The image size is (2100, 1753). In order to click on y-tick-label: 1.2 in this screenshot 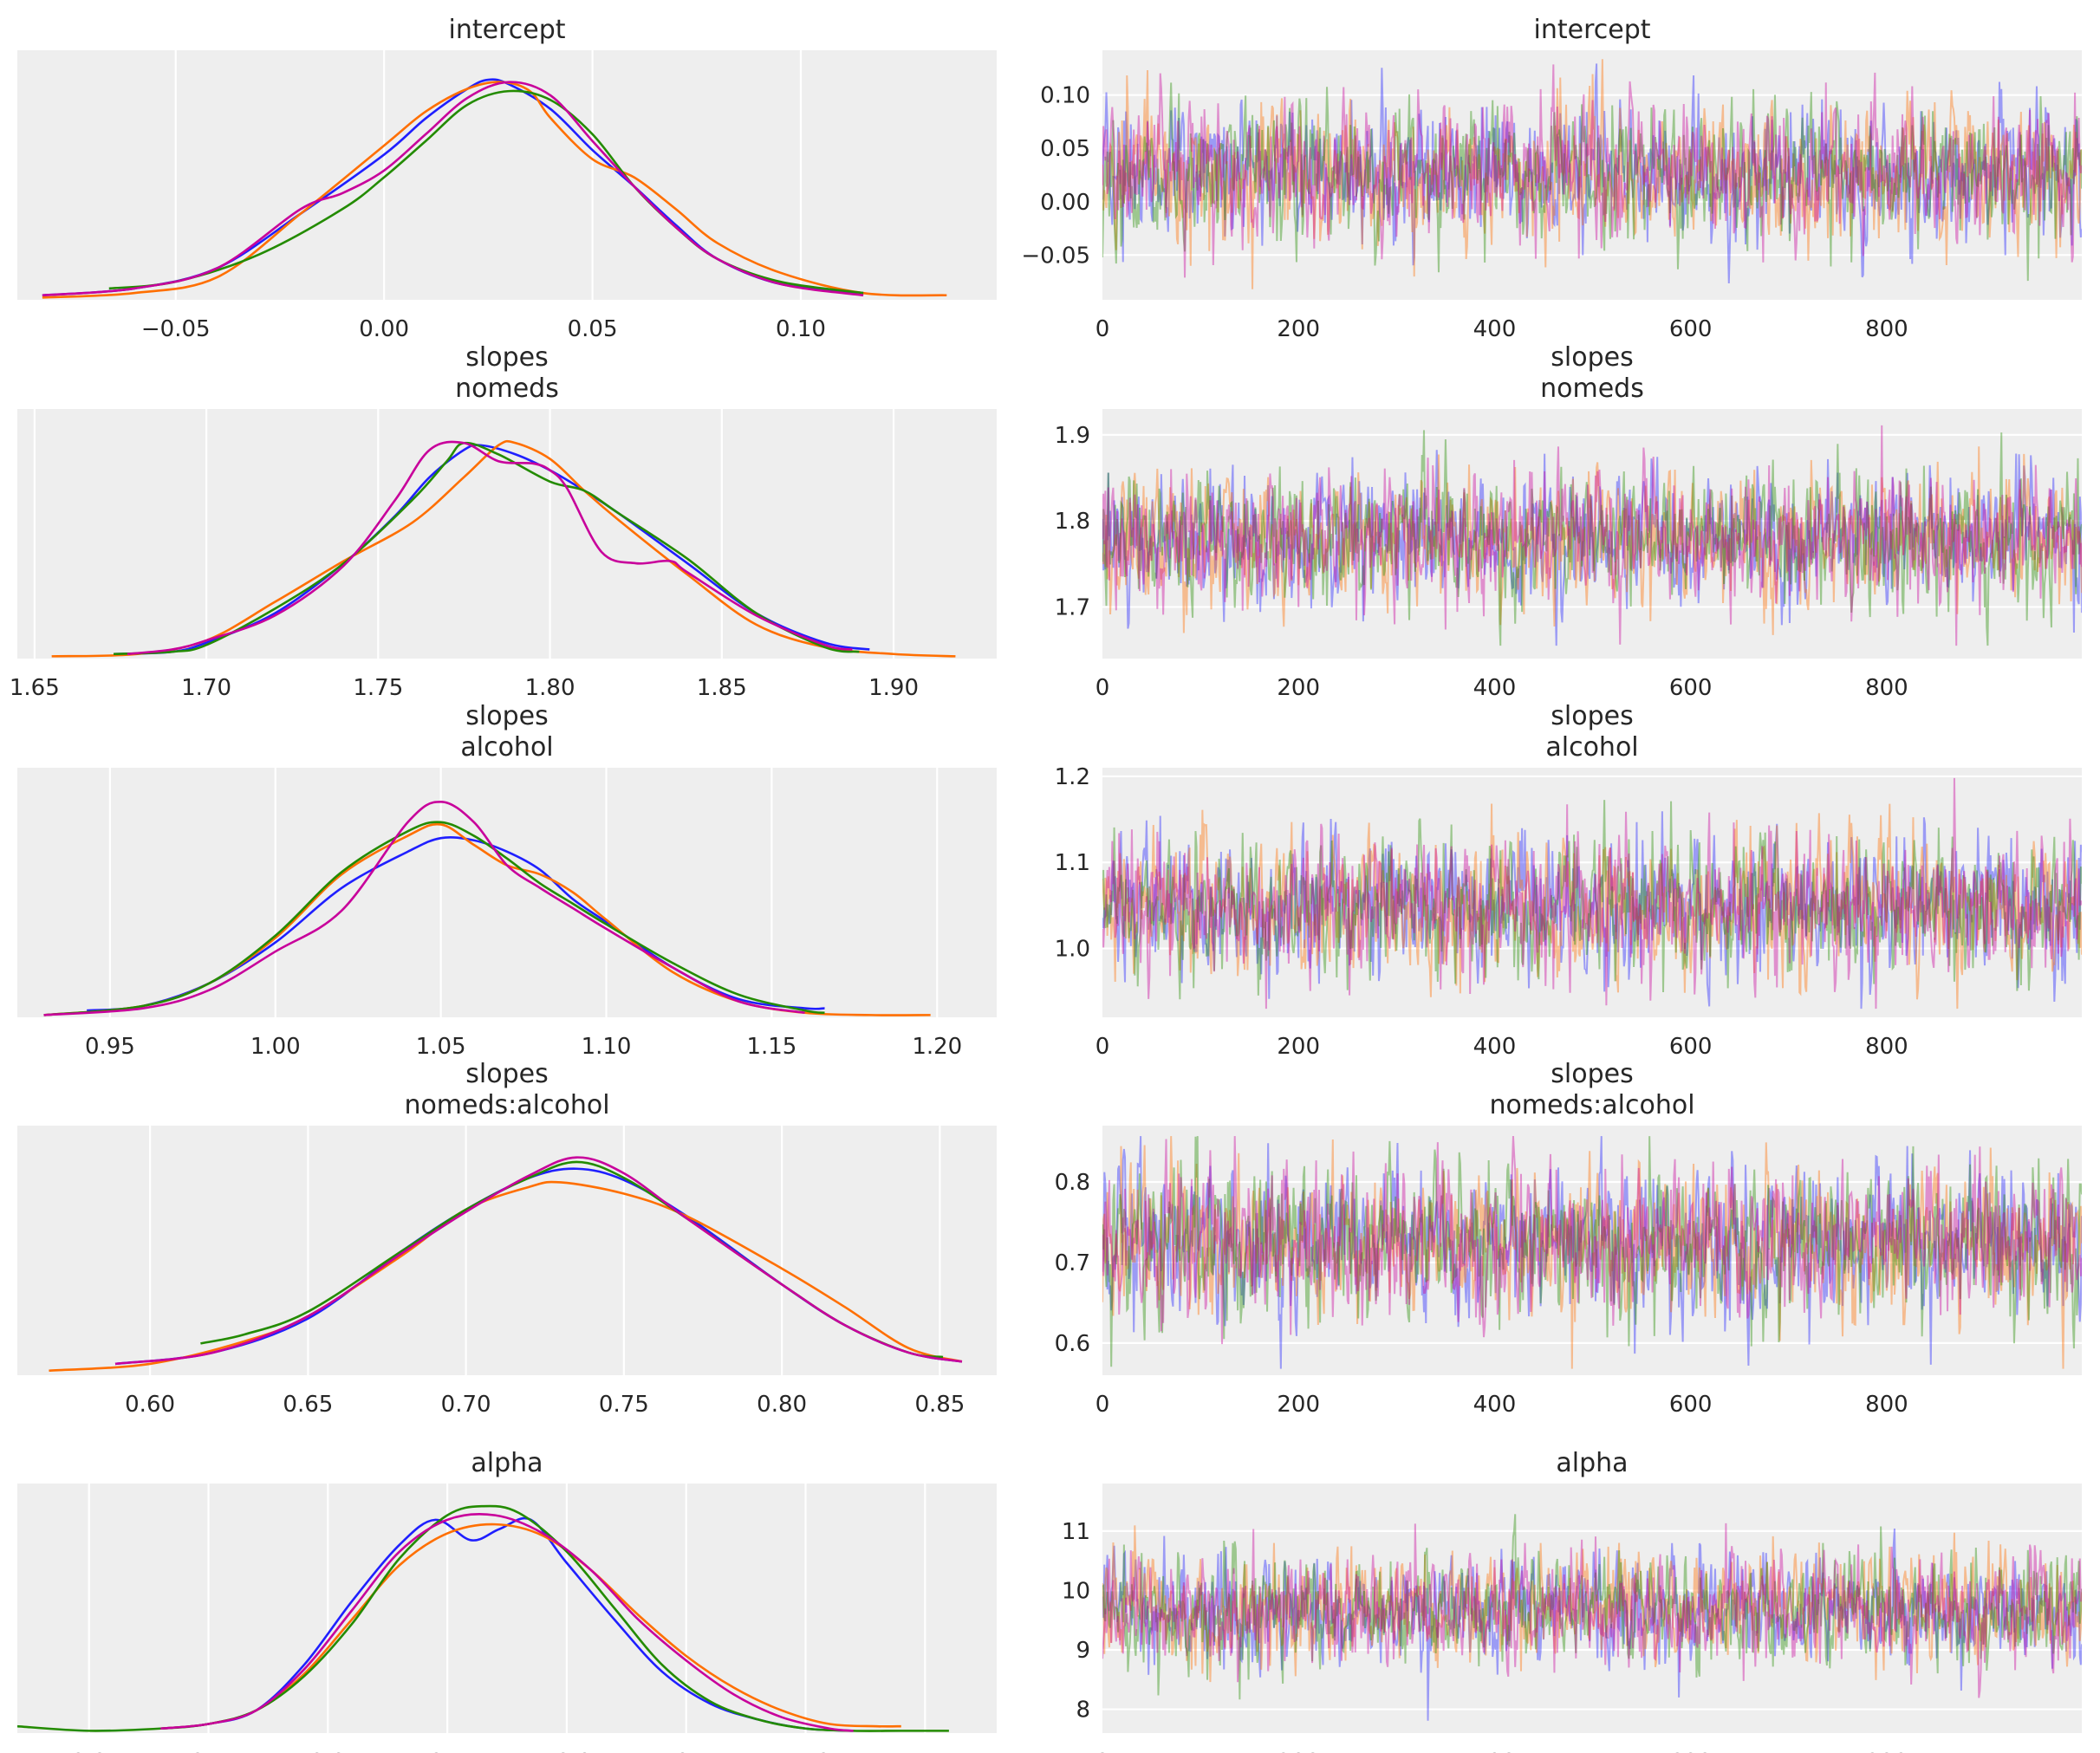, I will do `click(1072, 777)`.